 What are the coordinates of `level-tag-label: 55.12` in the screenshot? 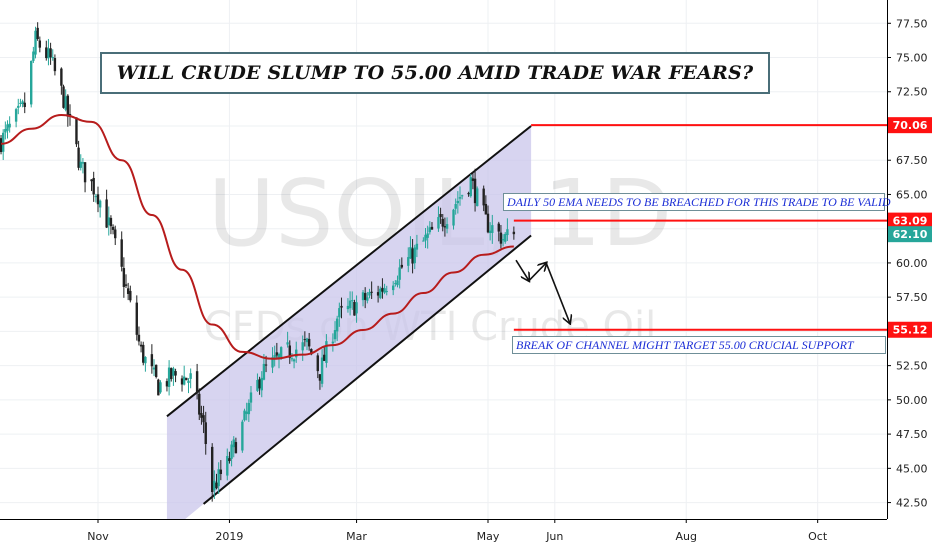 It's located at (910, 330).